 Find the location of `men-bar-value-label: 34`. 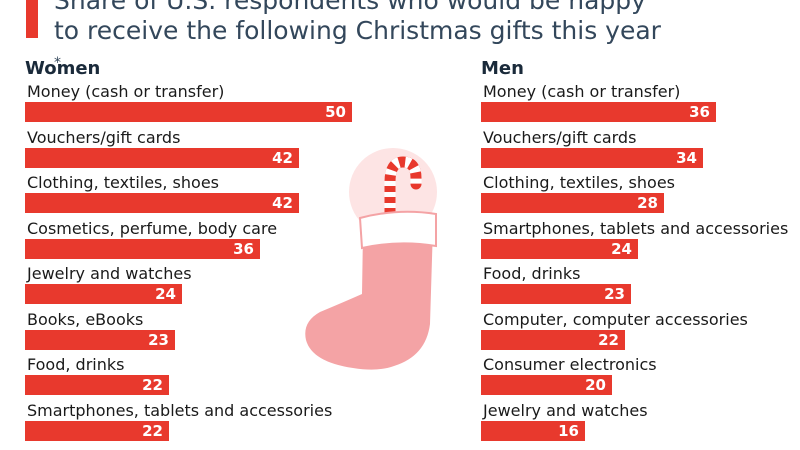

men-bar-value-label: 34 is located at coordinates (686, 157).